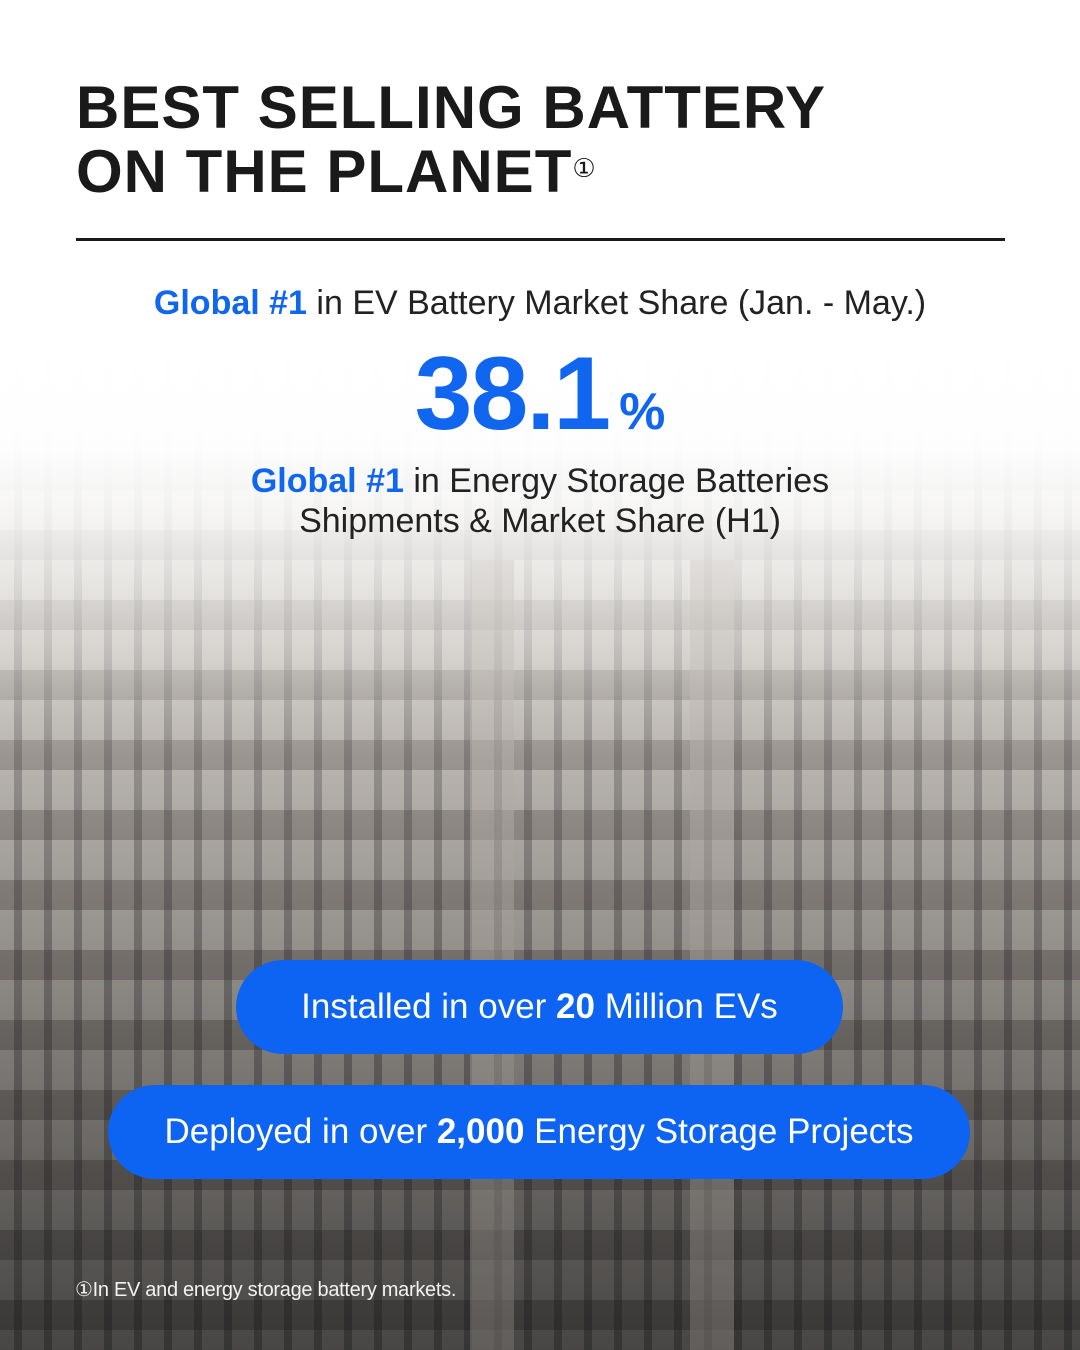 This screenshot has height=1350, width=1080. What do you see at coordinates (324, 171) in the screenshot?
I see `headline-line2: ON THE PLANET` at bounding box center [324, 171].